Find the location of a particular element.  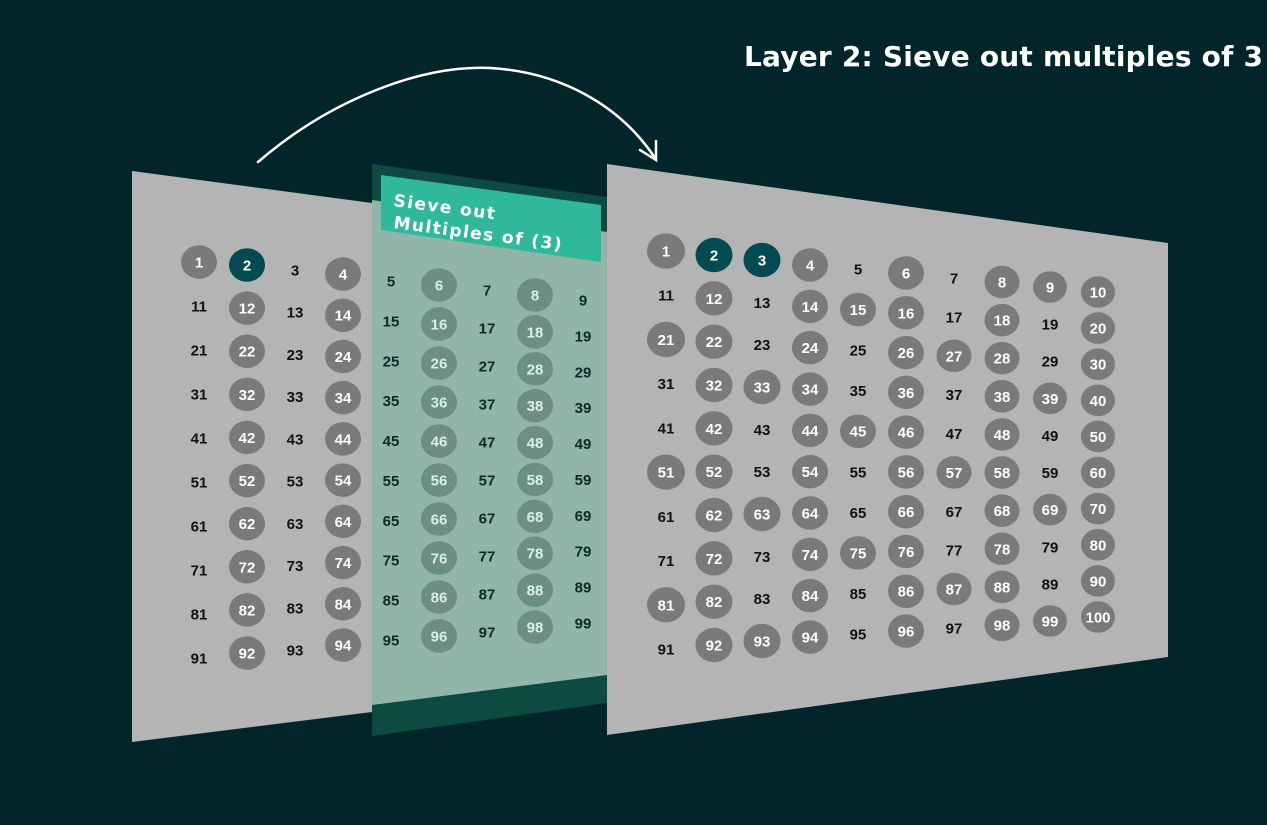

number-cell-29: 29 is located at coordinates (1050, 362).